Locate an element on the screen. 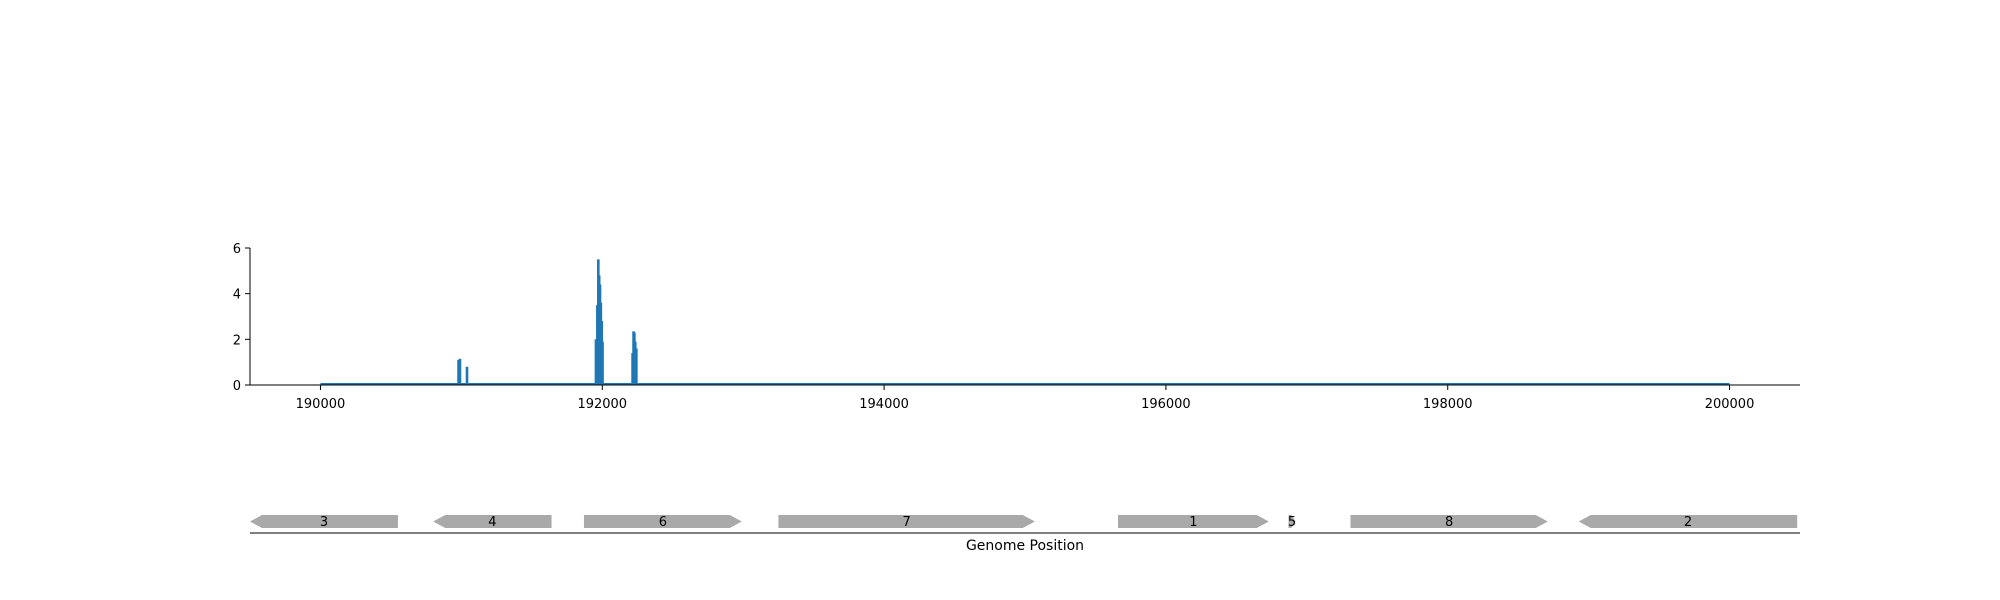  gene-label: 3 is located at coordinates (324, 522).